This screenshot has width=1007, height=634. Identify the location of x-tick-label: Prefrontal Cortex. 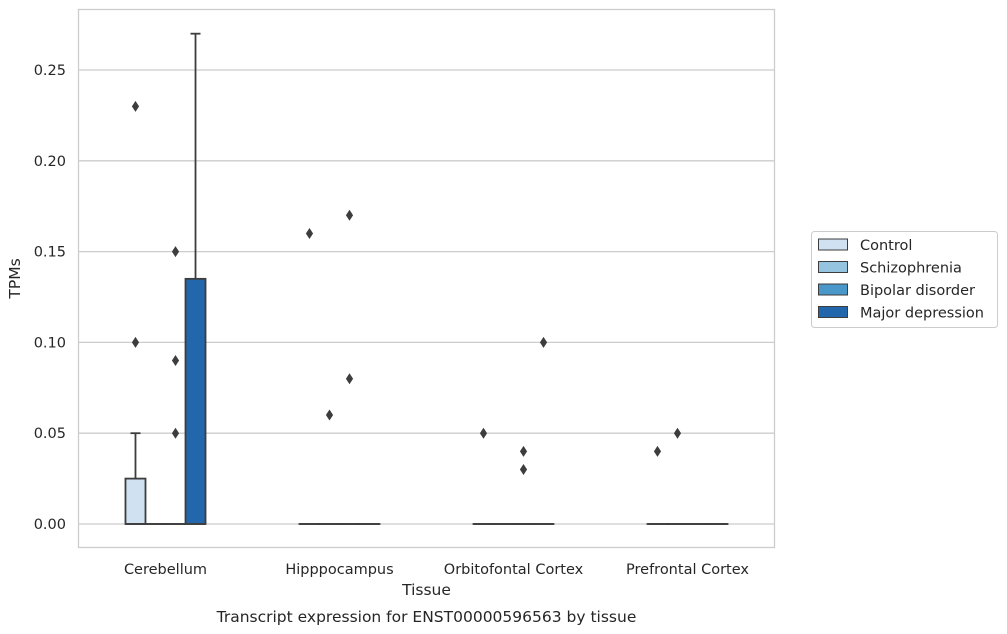
(687, 570).